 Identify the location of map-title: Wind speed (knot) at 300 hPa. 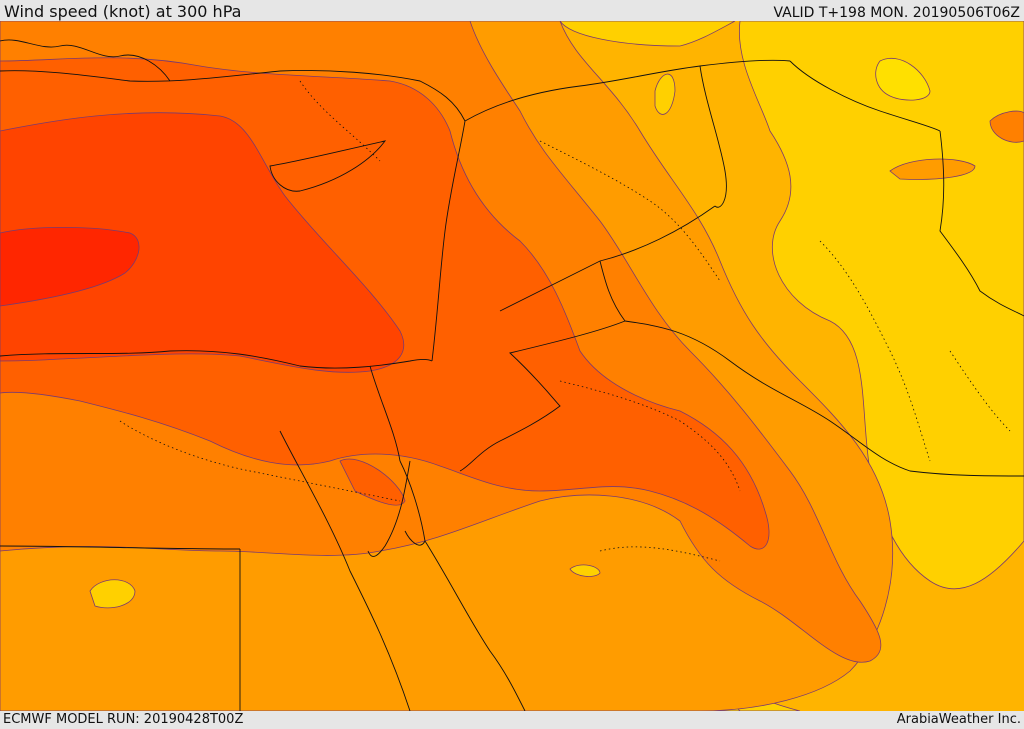
(123, 11).